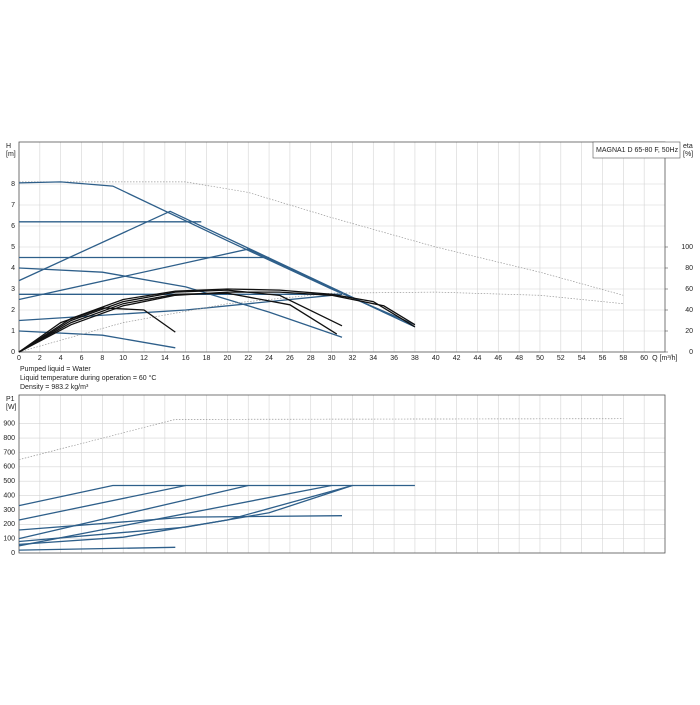 Image resolution: width=700 pixels, height=705 pixels. What do you see at coordinates (691, 352) in the screenshot?
I see `y2-tick-label: 0` at bounding box center [691, 352].